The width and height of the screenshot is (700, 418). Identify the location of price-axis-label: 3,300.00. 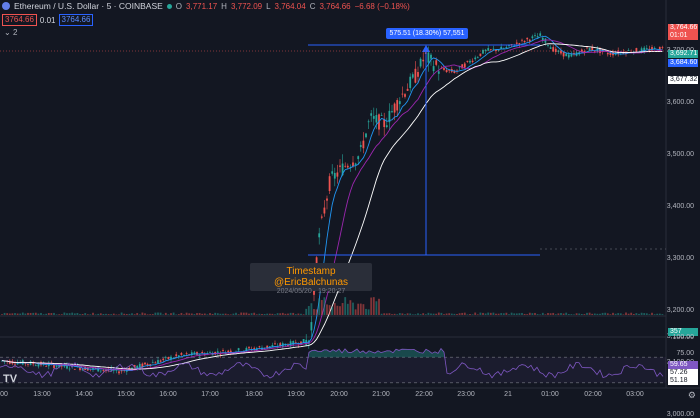
(680, 259).